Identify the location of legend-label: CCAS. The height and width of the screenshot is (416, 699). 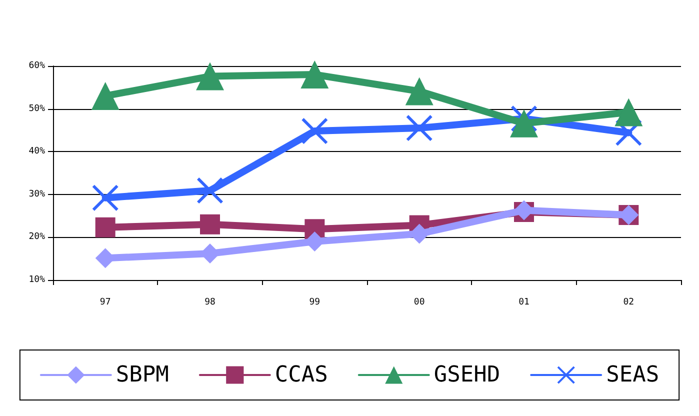
(301, 375).